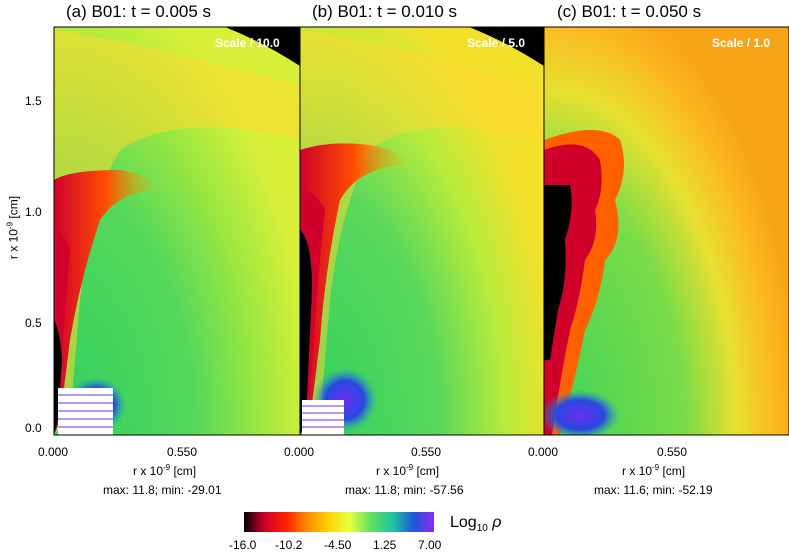  Describe the element at coordinates (33, 101) in the screenshot. I see `y-tick-3: 1.5` at that location.